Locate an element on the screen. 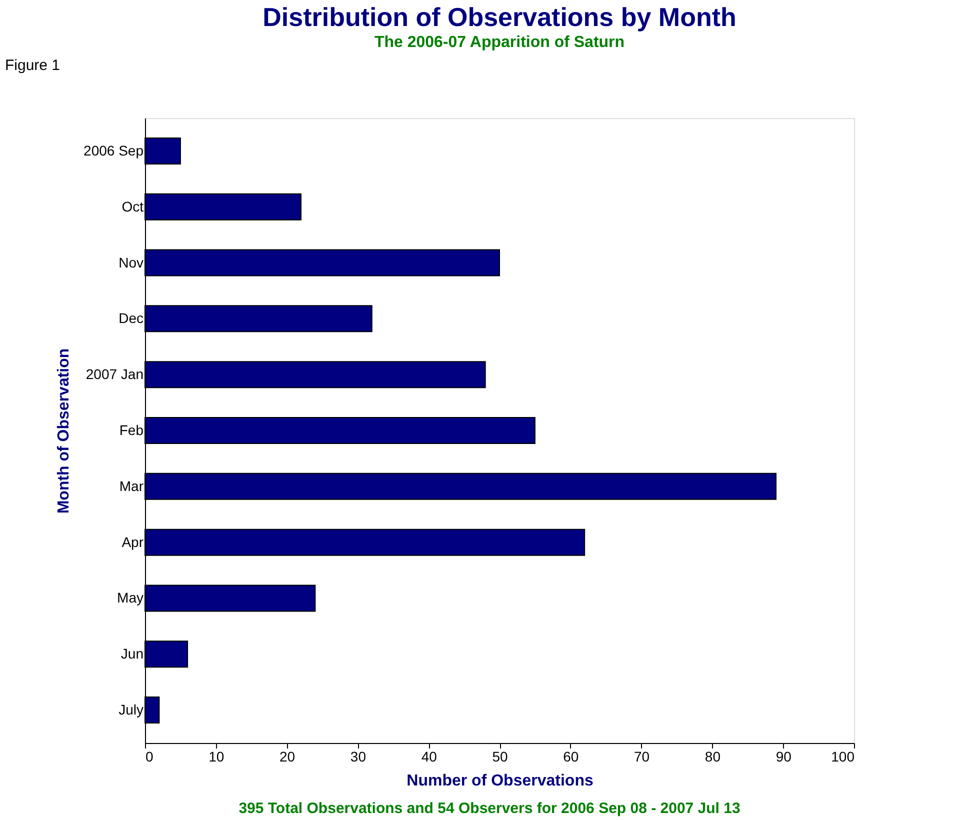 The width and height of the screenshot is (976, 821). x-tick-label: 50 is located at coordinates (500, 756).